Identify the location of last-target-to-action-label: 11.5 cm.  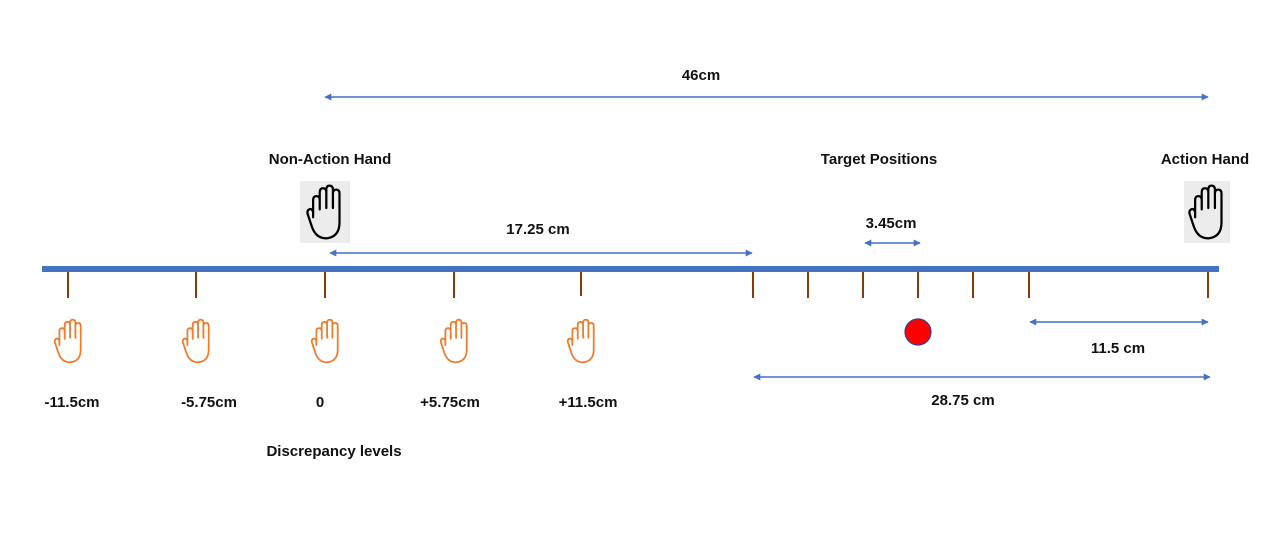
(1118, 348).